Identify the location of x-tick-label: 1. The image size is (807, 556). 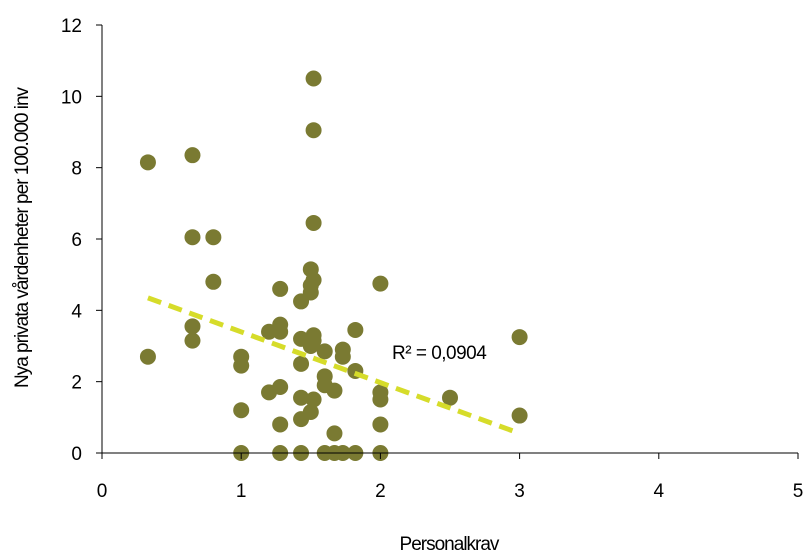
(241, 491).